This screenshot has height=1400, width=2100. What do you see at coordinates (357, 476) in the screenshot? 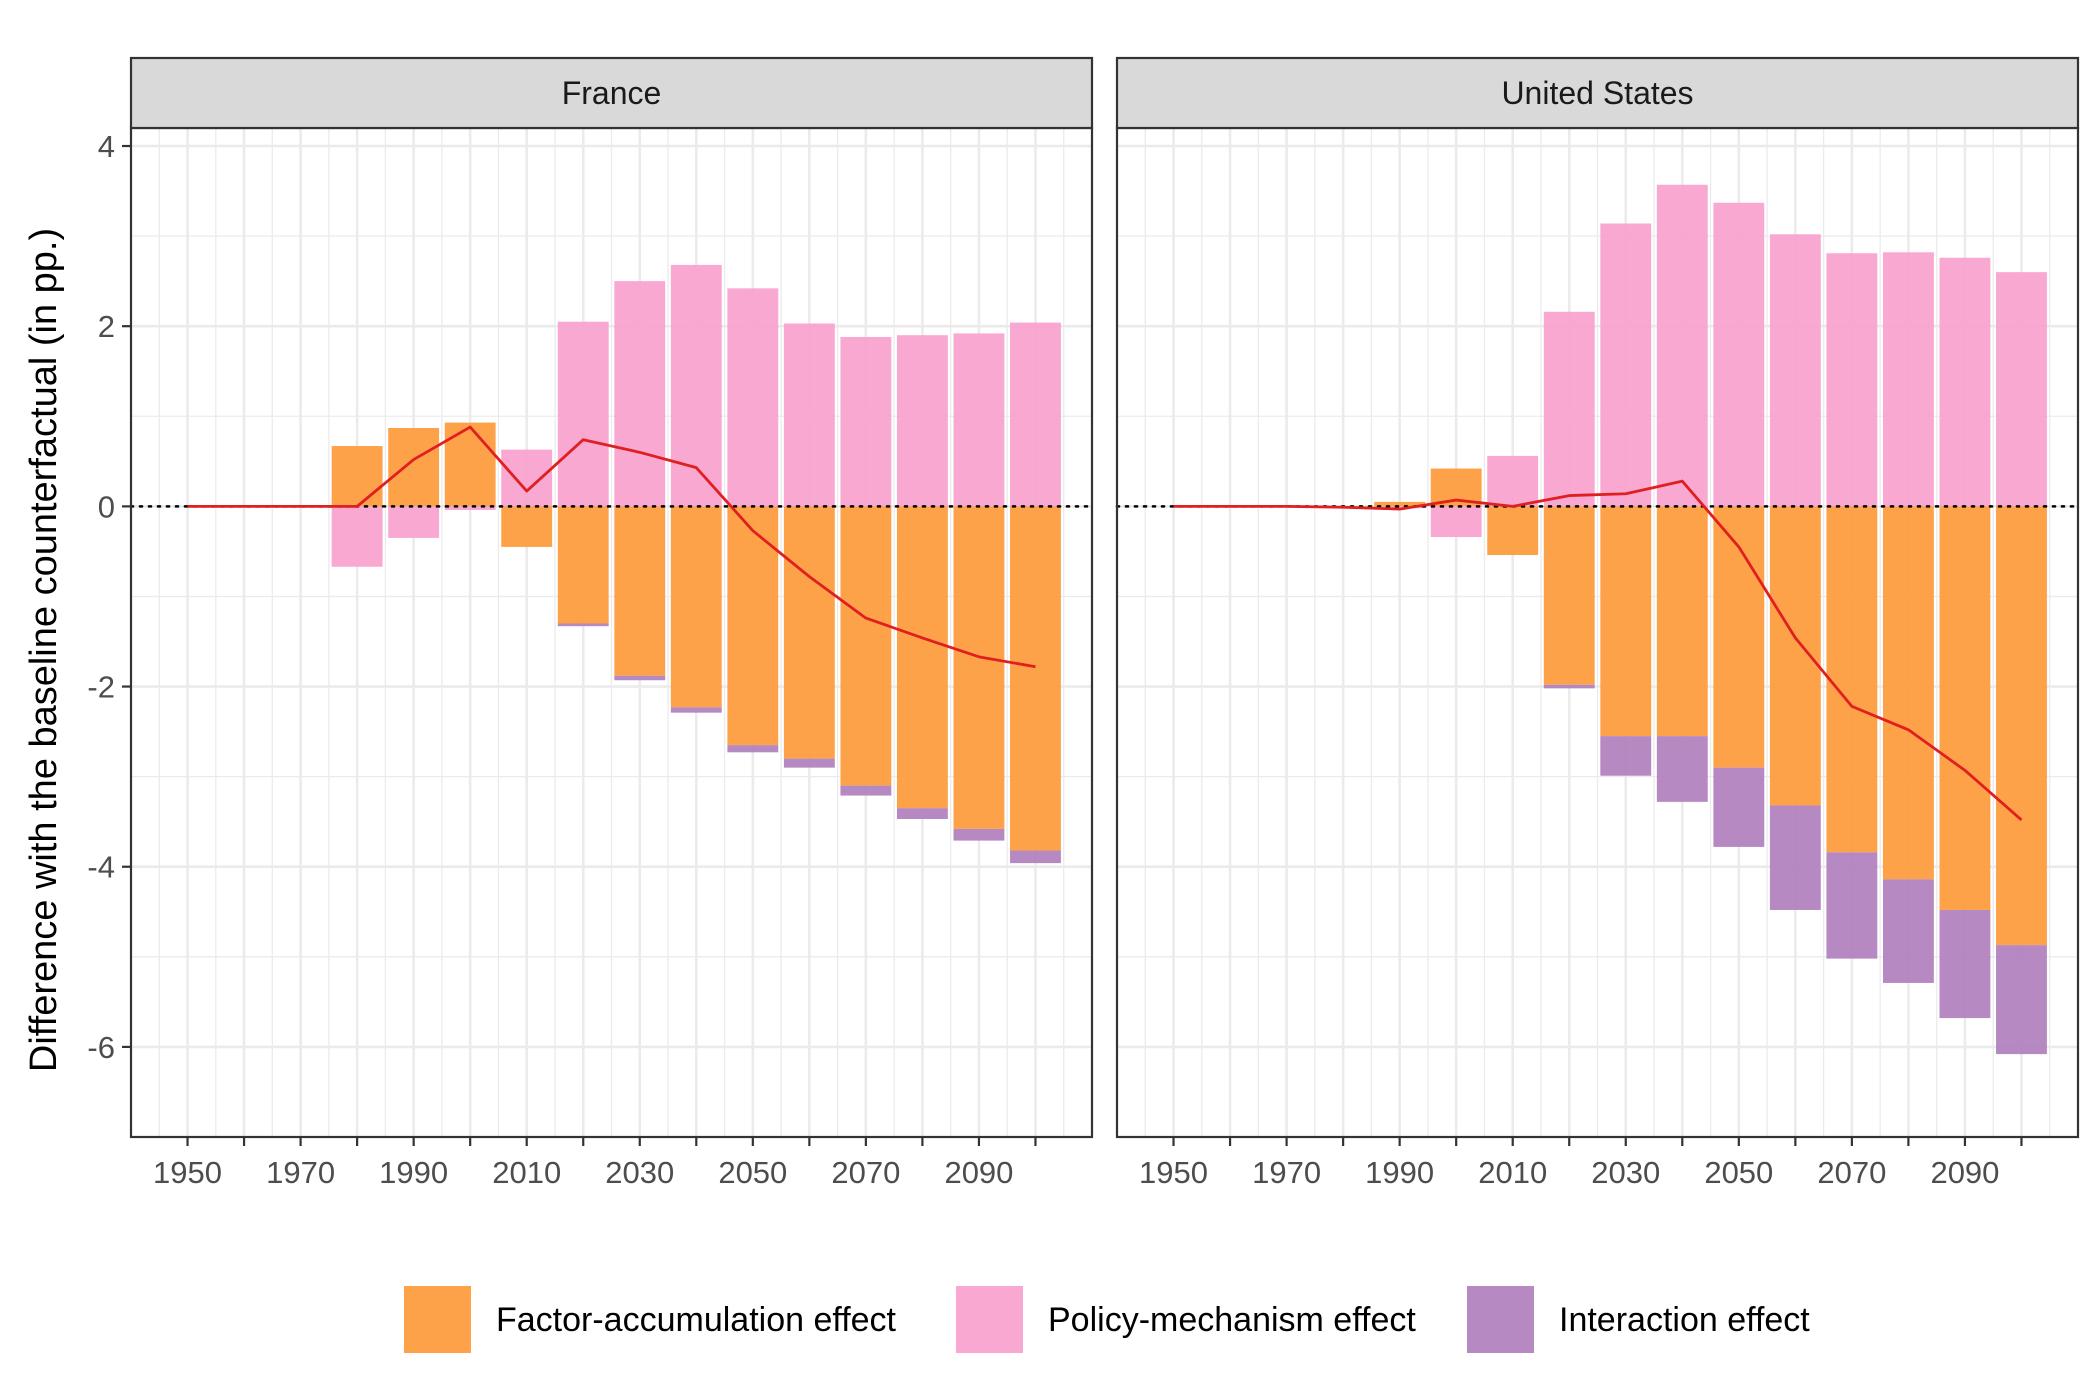
I see `bar-factor-1980` at bounding box center [357, 476].